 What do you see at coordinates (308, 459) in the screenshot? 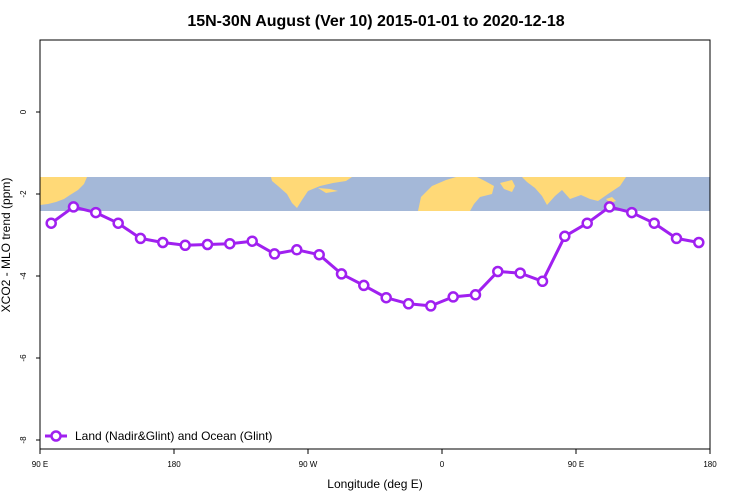
I see `x-tick: 90 W` at bounding box center [308, 459].